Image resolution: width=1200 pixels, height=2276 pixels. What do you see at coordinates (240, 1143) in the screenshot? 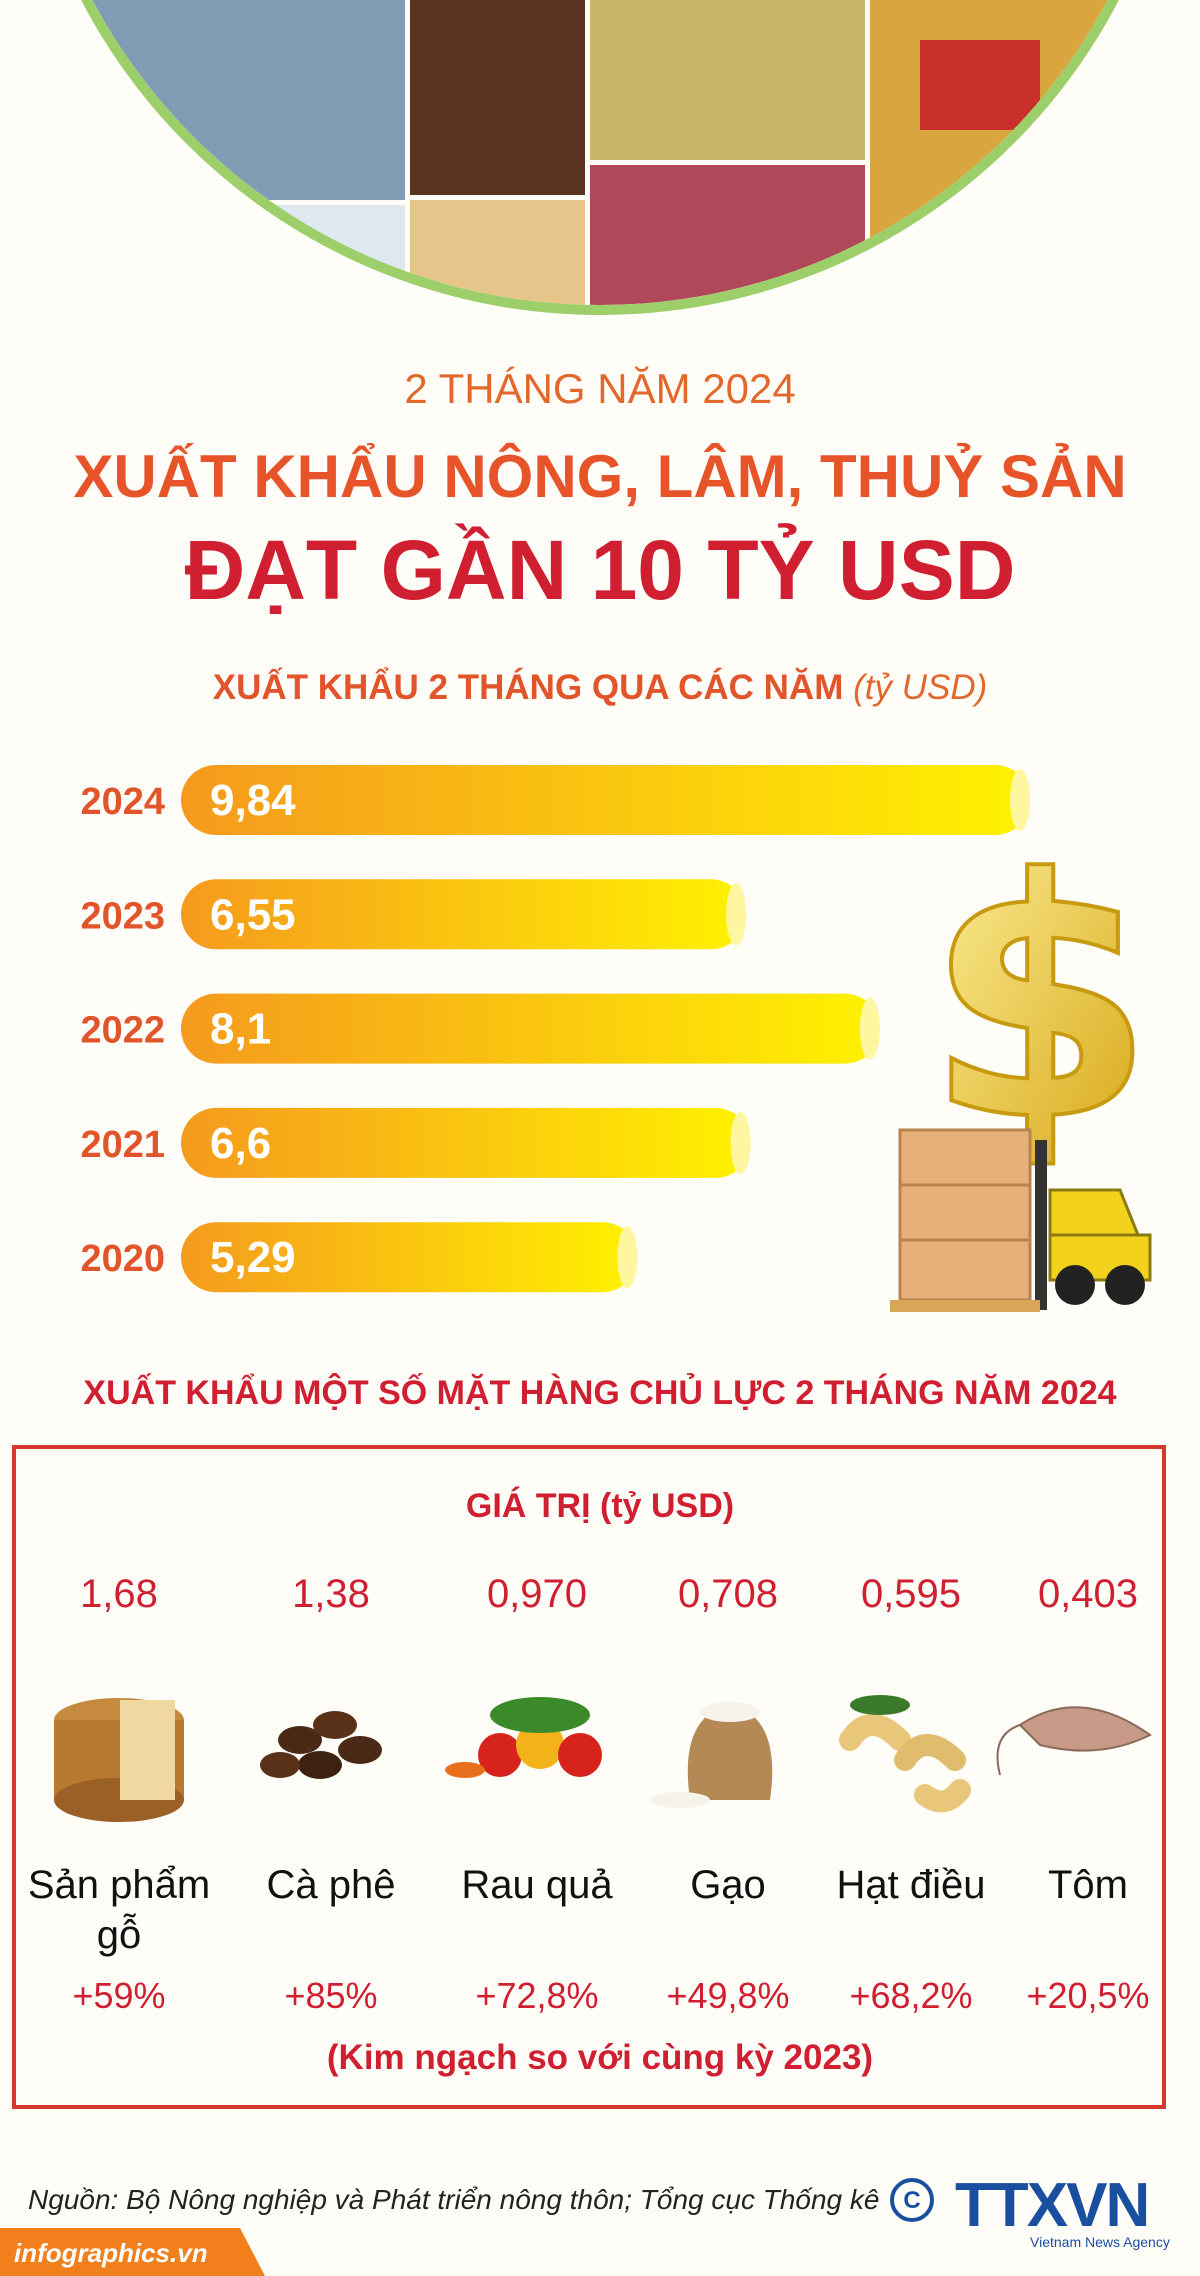
I see `value-label: 6,6` at bounding box center [240, 1143].